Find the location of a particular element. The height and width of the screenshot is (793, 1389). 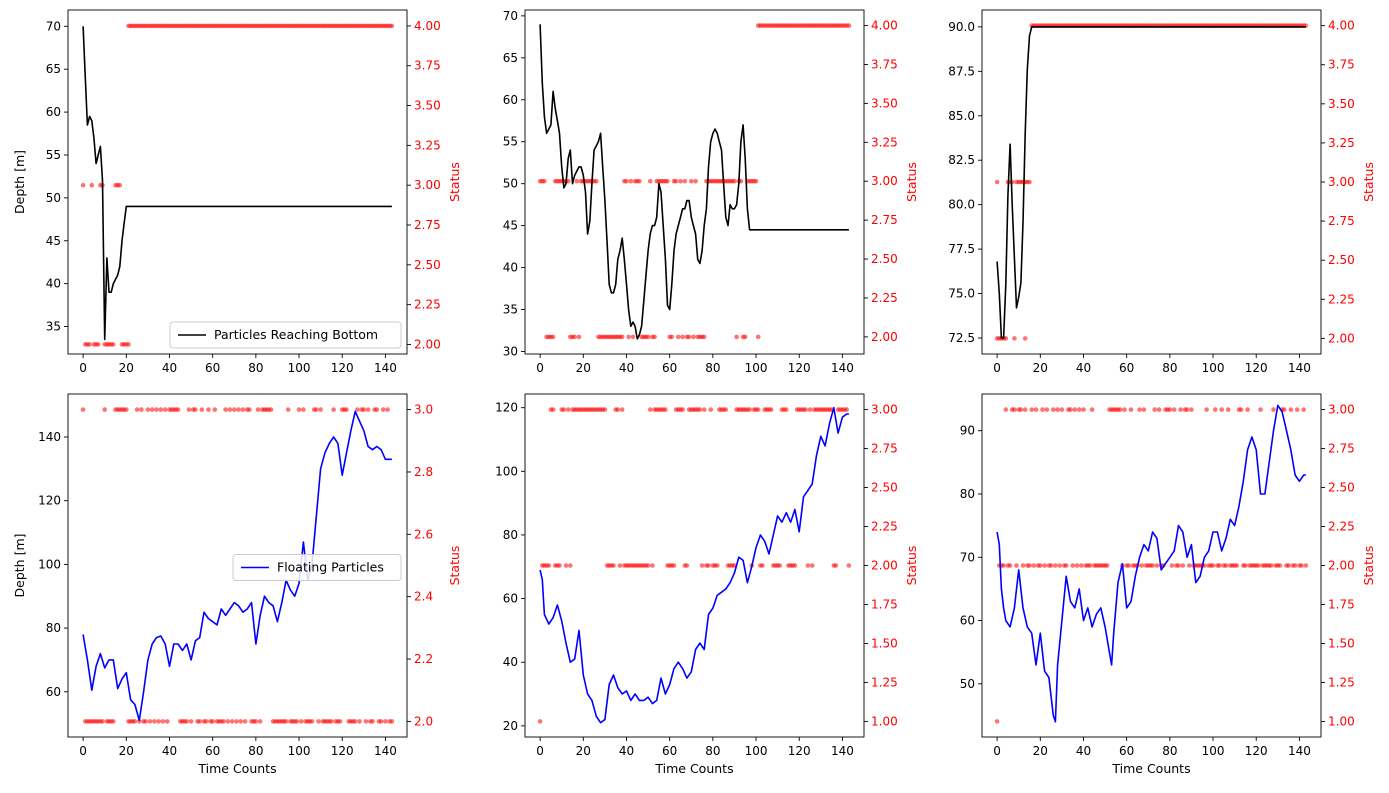

status-scatter is located at coordinates (237, 185).